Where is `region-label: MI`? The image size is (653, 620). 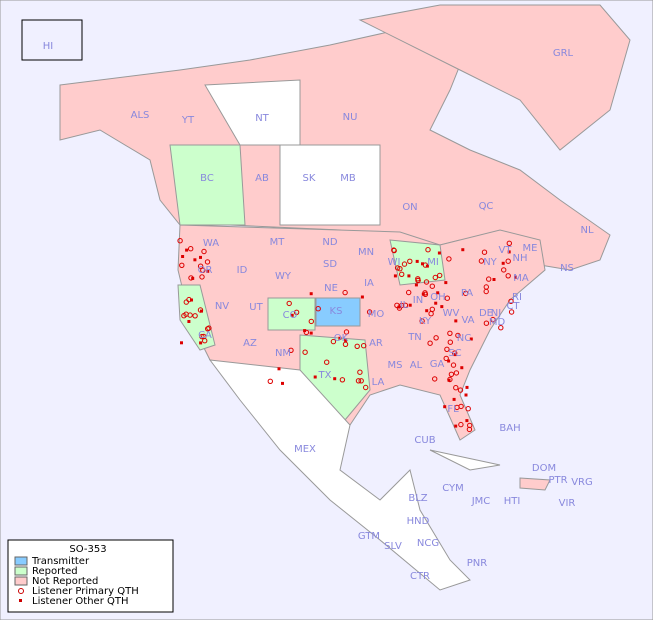
region-label: MI is located at coordinates (433, 262).